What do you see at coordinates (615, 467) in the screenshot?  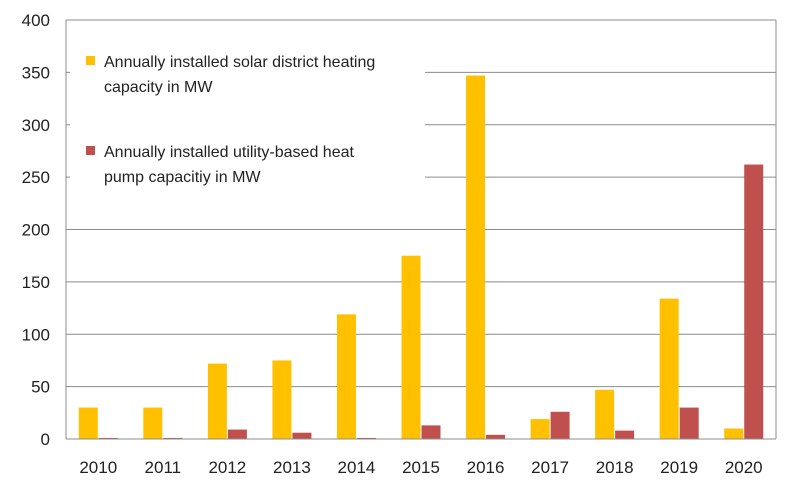 I see `x-tick-label: 2018` at bounding box center [615, 467].